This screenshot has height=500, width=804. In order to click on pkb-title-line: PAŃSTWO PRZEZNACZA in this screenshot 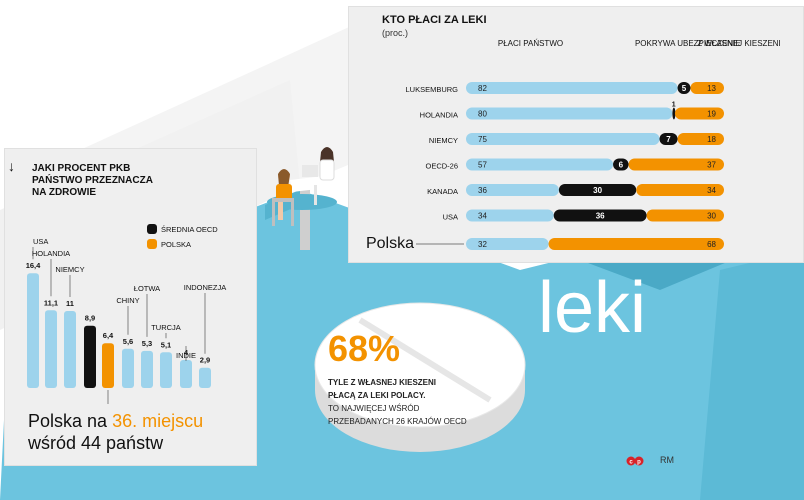, I will do `click(92, 180)`.